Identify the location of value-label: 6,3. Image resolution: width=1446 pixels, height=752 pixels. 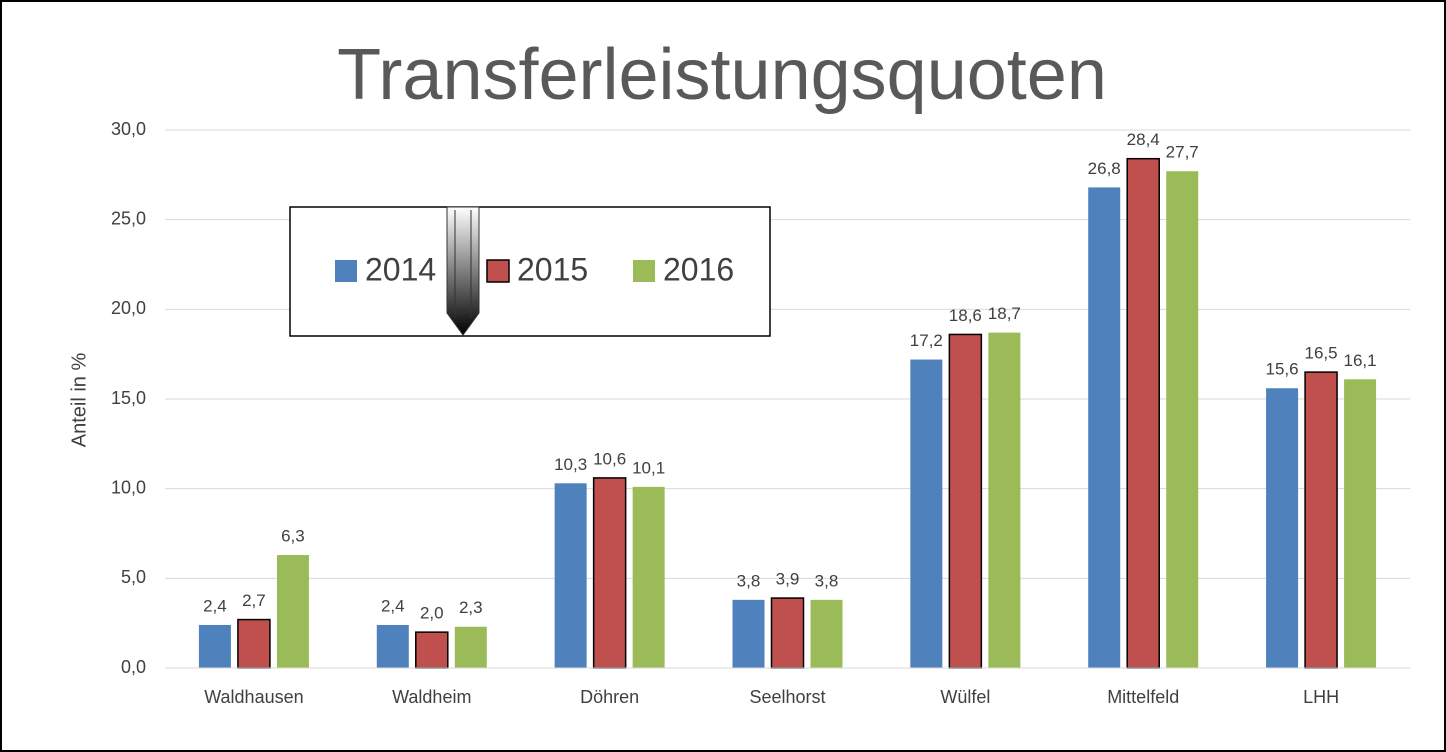
(293, 536).